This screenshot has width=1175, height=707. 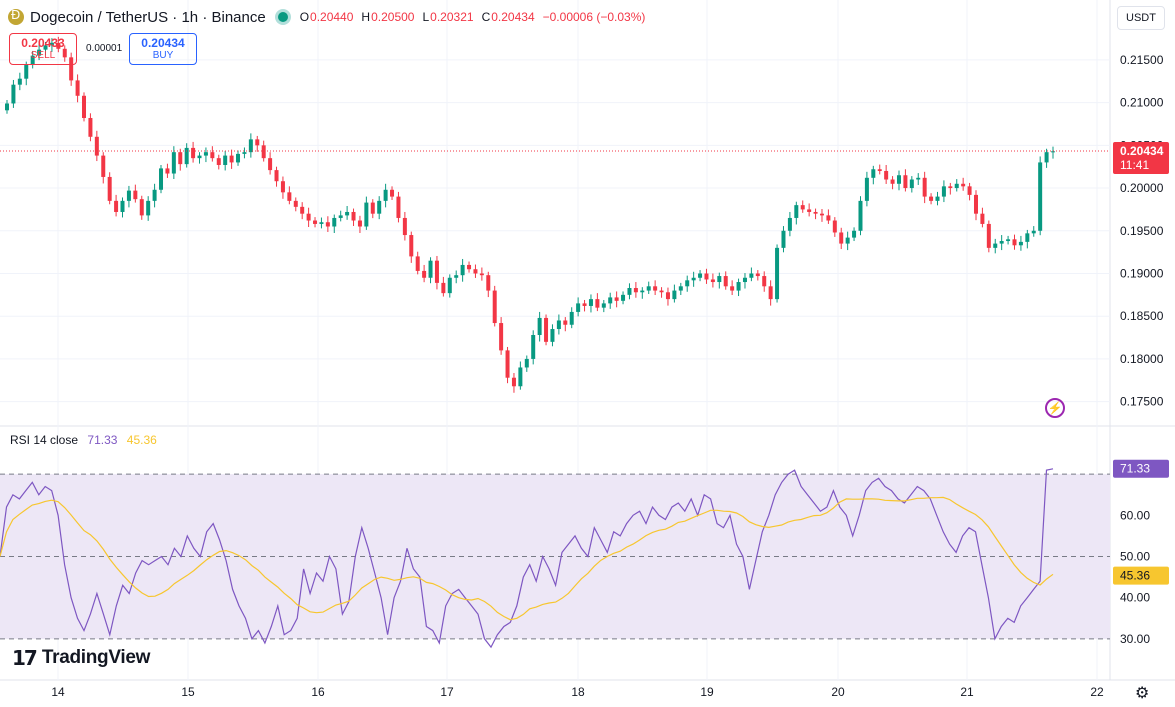 What do you see at coordinates (1141, 18) in the screenshot?
I see `currency-selector: USDT` at bounding box center [1141, 18].